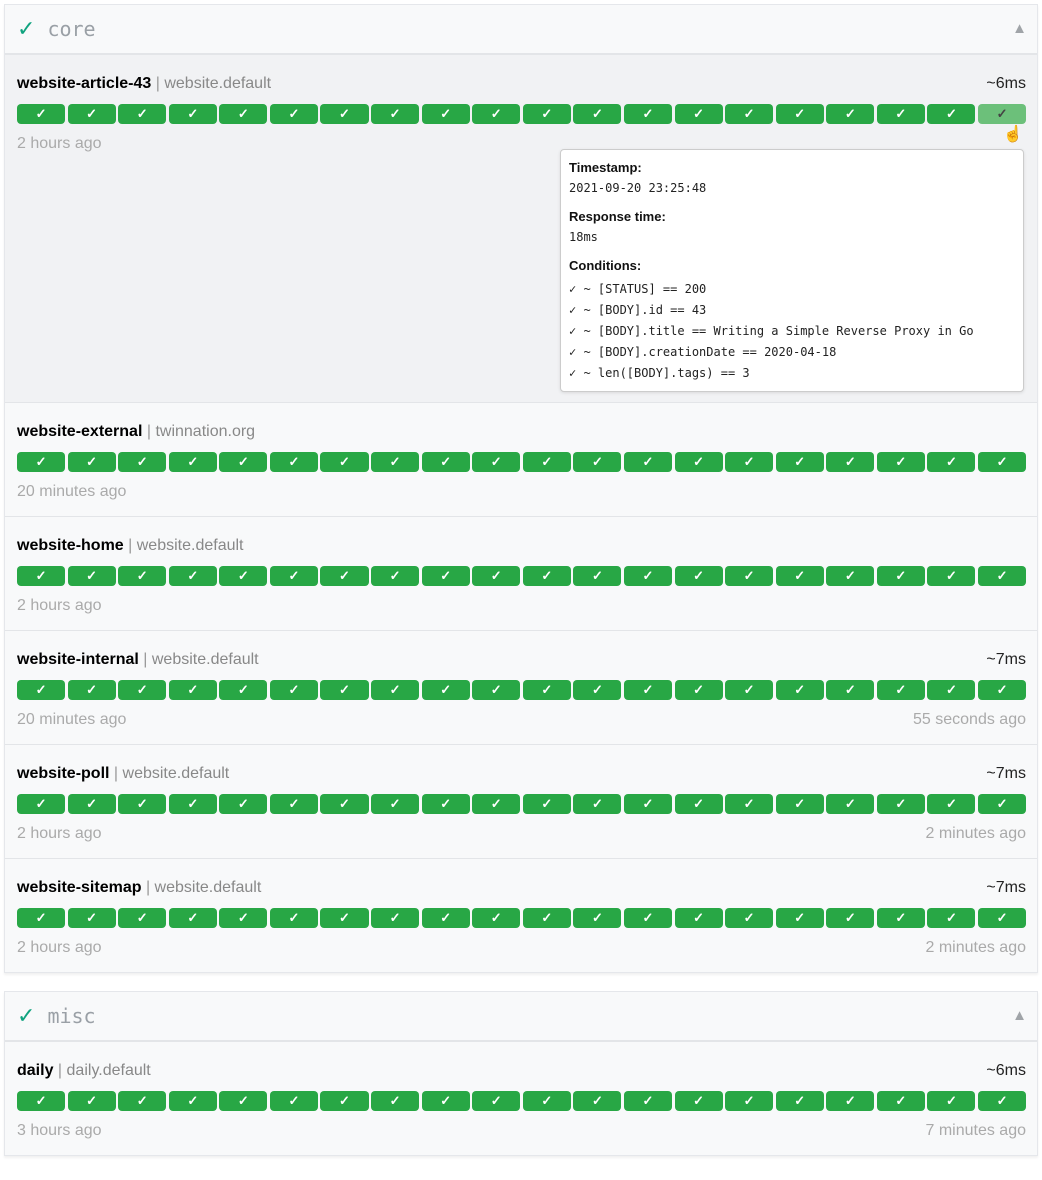 The width and height of the screenshot is (1042, 1180). What do you see at coordinates (35, 1070) in the screenshot?
I see `endpoint-name: daily` at bounding box center [35, 1070].